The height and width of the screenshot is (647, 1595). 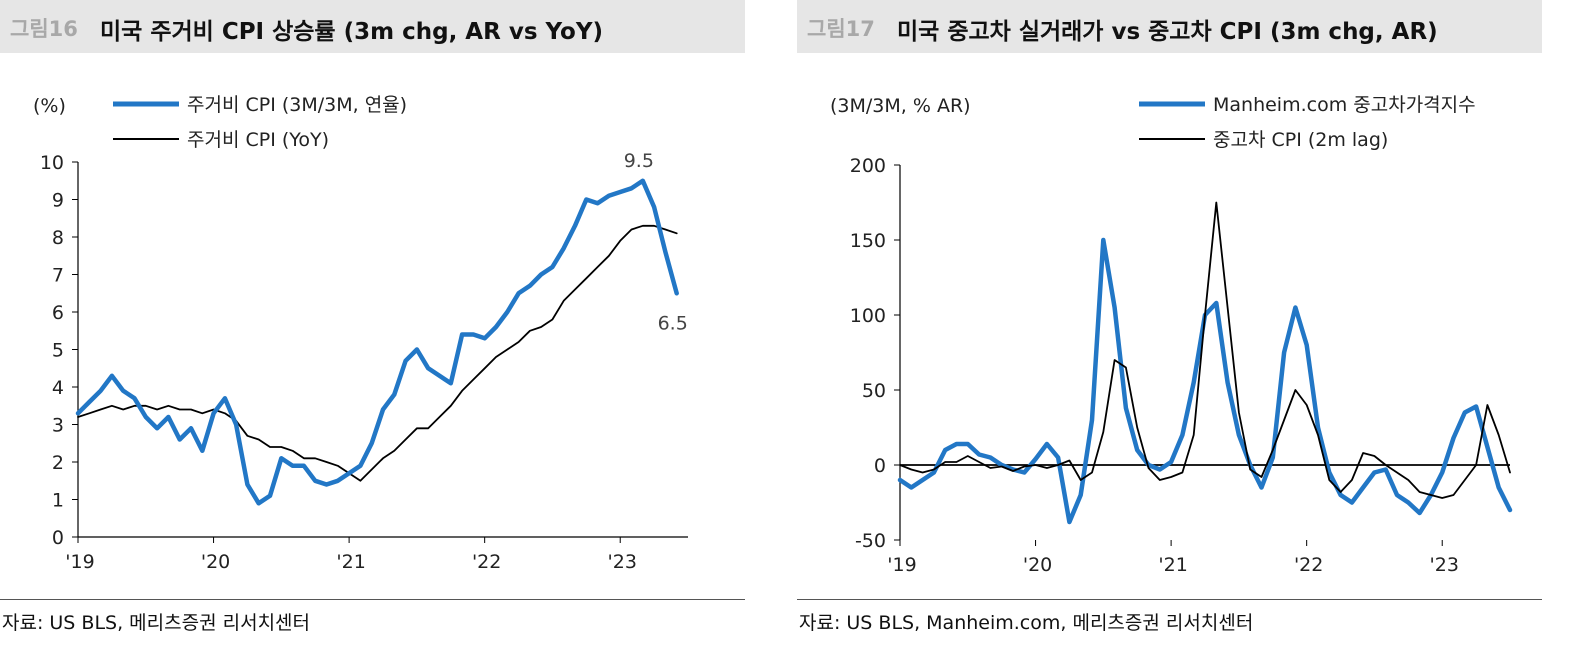 I want to click on y-tick-label: 50, so click(x=874, y=391).